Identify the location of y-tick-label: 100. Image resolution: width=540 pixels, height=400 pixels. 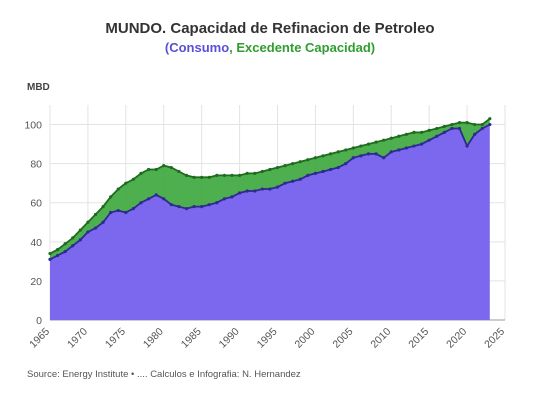
(33, 126).